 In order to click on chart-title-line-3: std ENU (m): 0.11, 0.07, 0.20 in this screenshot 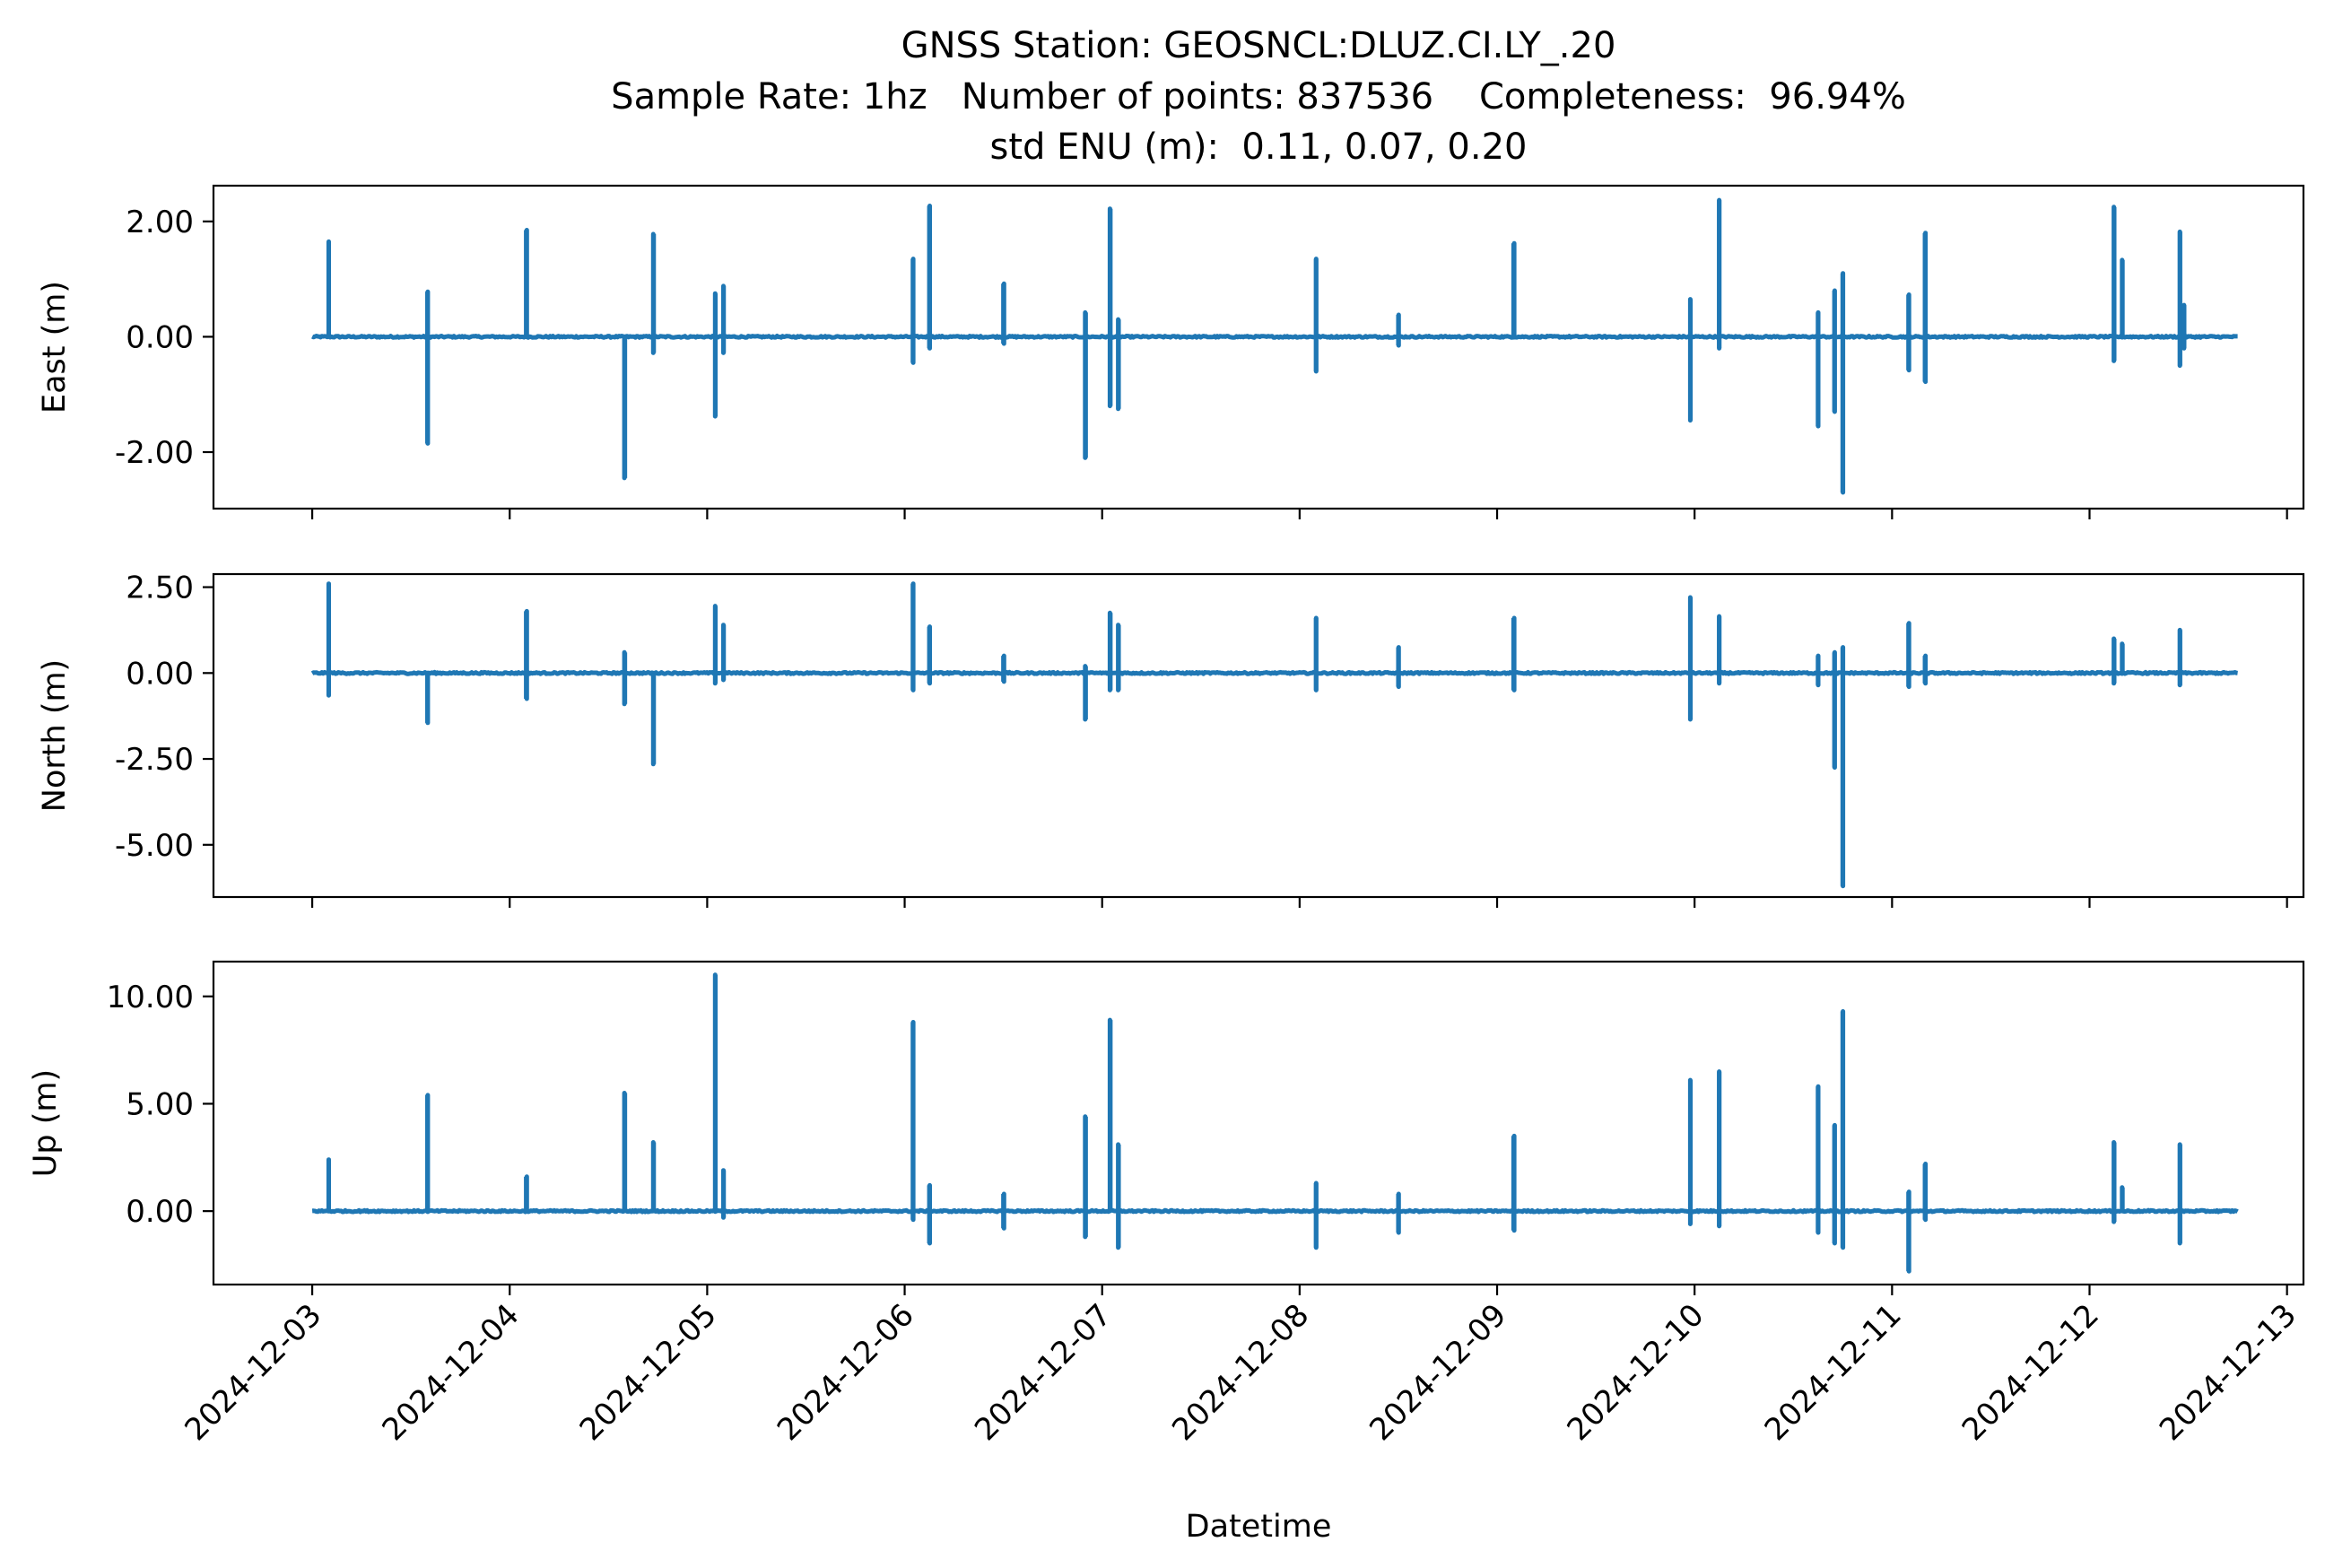, I will do `click(1259, 147)`.